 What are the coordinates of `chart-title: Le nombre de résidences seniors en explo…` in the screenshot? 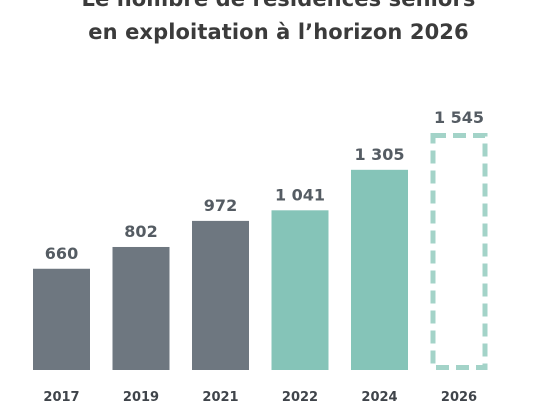 It's located at (278, 30).